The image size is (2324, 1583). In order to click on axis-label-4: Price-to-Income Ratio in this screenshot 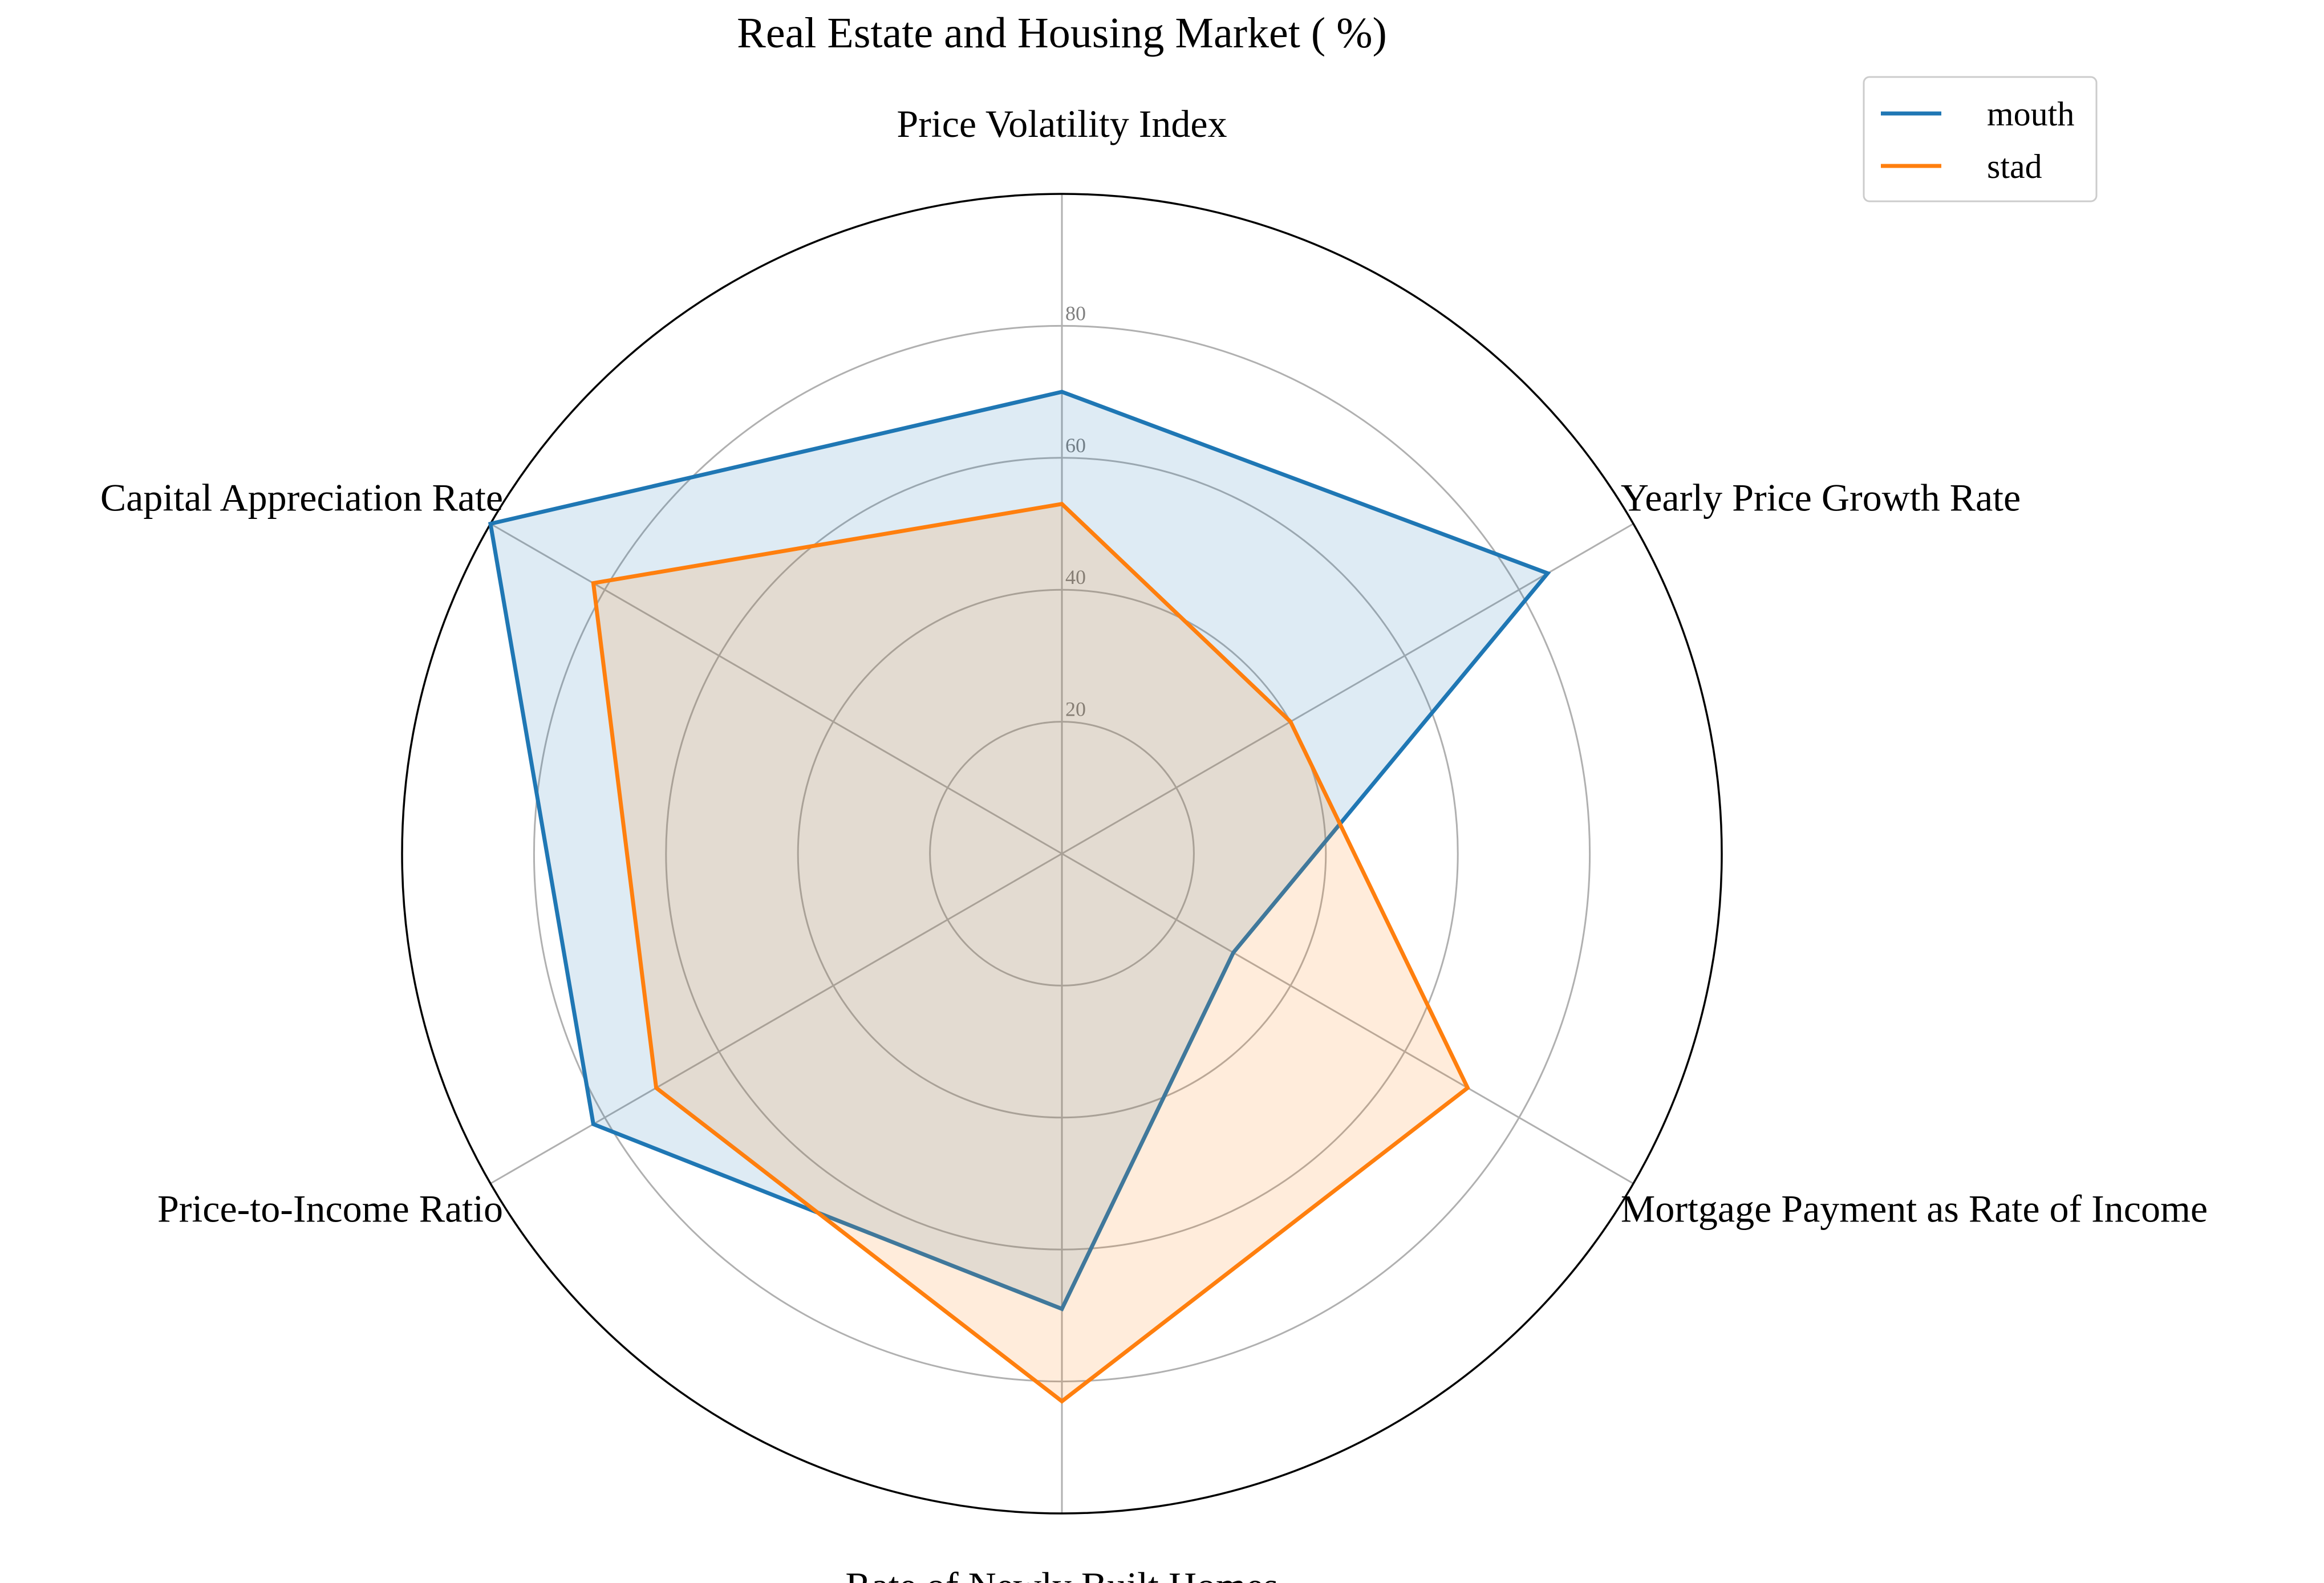, I will do `click(330, 1209)`.